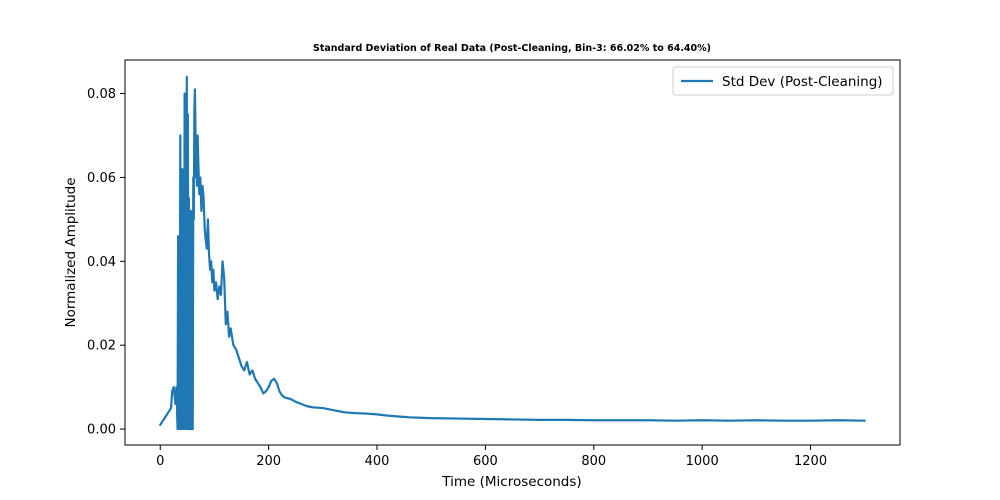 The image size is (1000, 500). What do you see at coordinates (101, 178) in the screenshot?
I see `y-tick-label: 0.06` at bounding box center [101, 178].